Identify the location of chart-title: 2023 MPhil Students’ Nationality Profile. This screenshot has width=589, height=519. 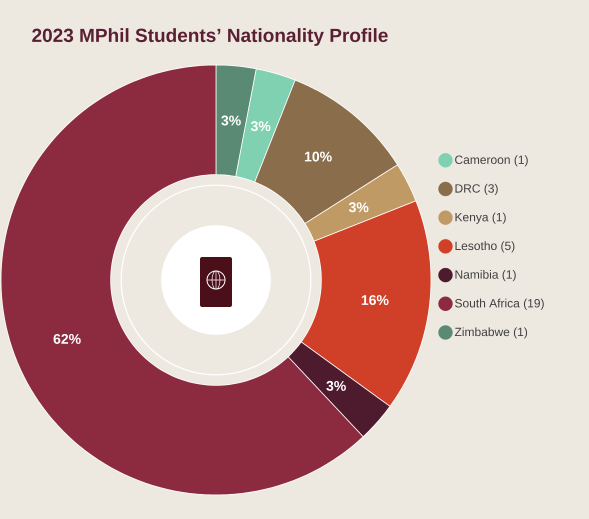
(210, 37).